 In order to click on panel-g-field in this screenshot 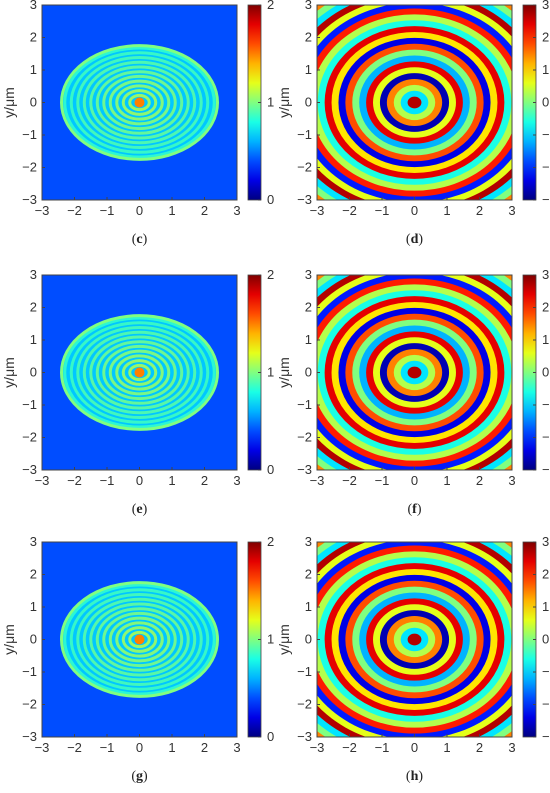, I will do `click(139, 639)`.